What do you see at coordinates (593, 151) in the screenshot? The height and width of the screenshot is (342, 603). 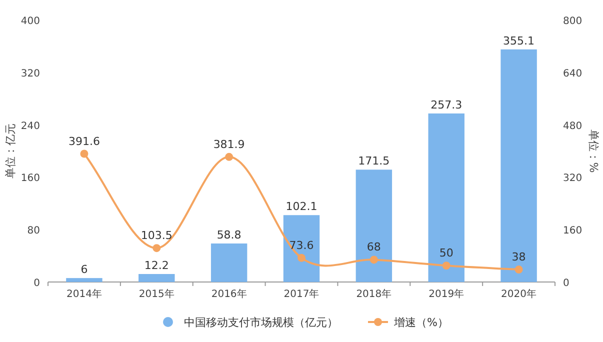 I see `y2-axis-title: 单位：%` at bounding box center [593, 151].